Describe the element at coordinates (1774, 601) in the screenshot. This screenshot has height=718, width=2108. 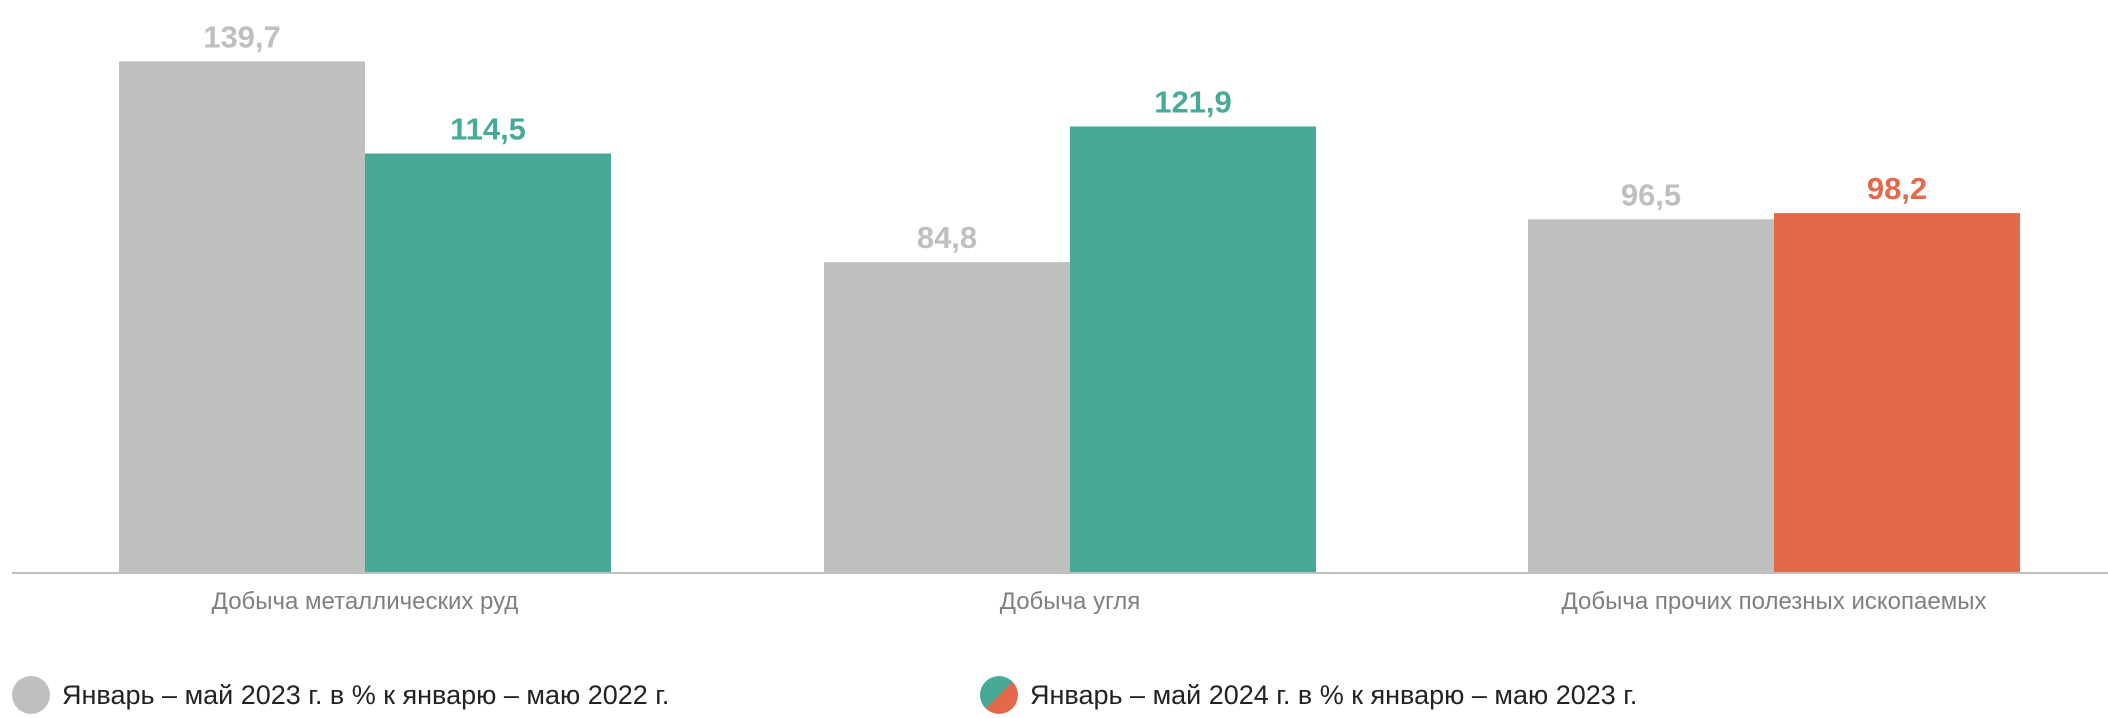
I see `category-label-3: Добыча прочих полезных ископаемых` at that location.